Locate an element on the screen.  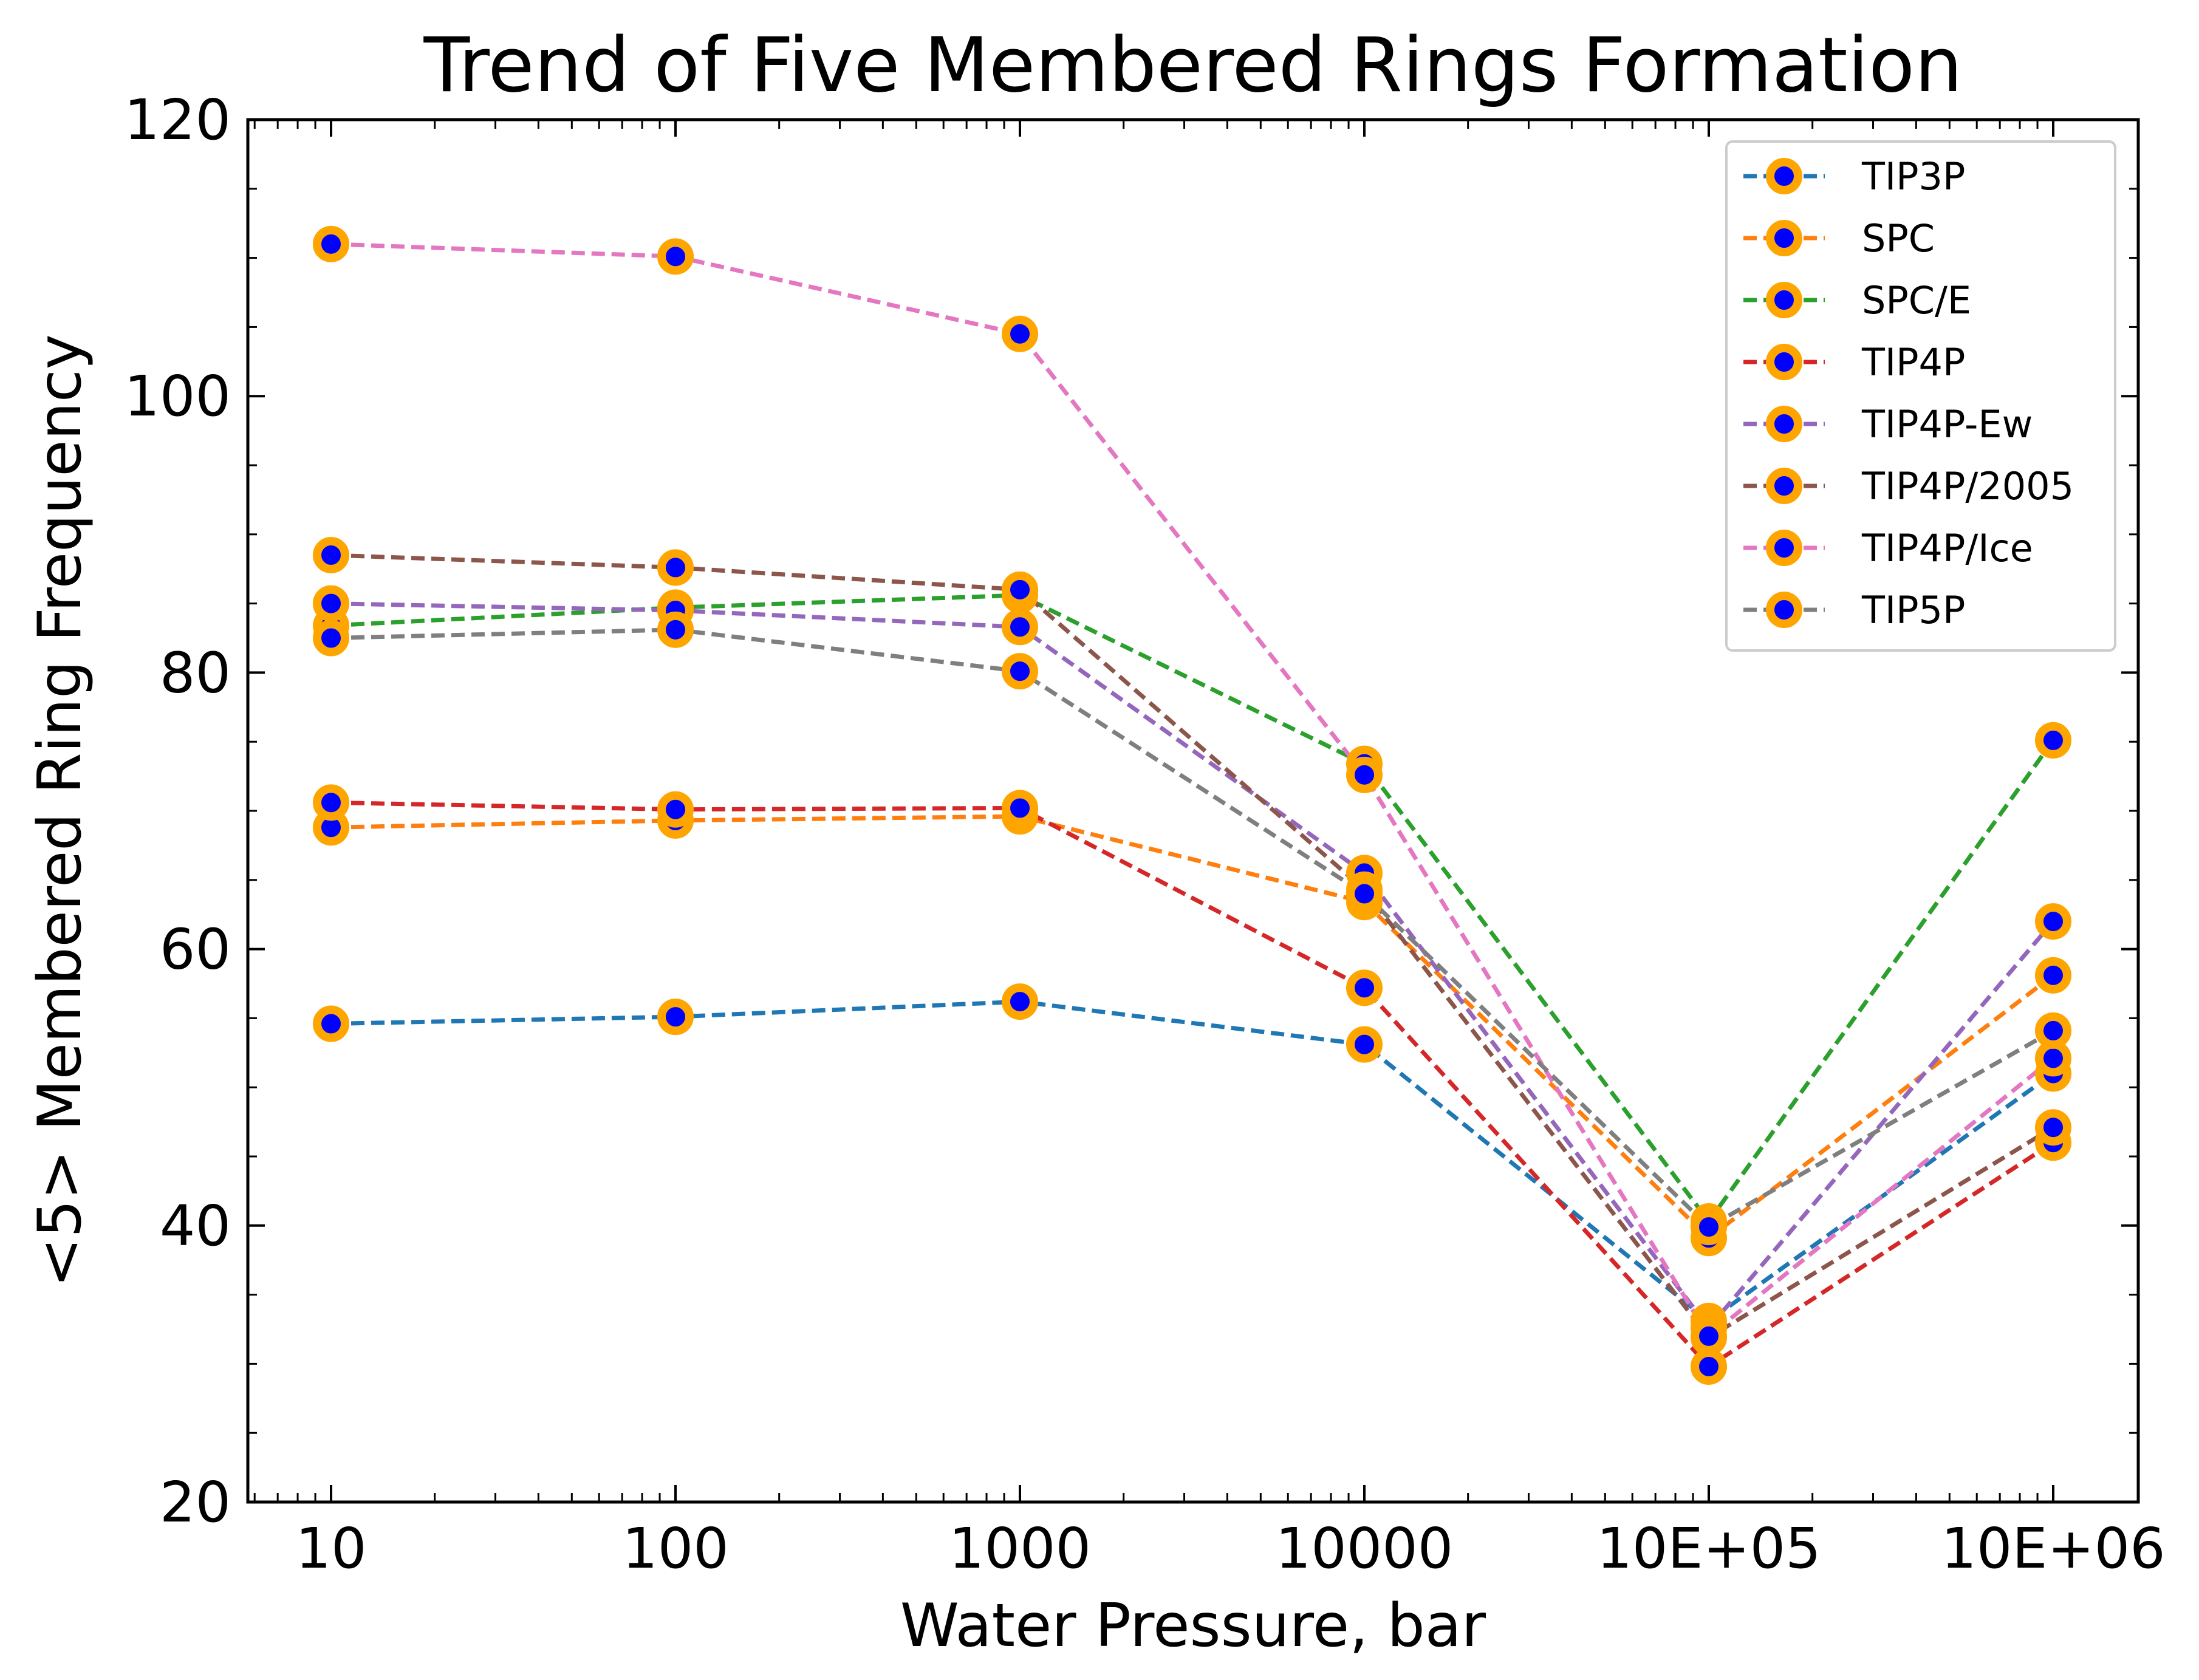
y-tick-label: 40 is located at coordinates (195, 1225).